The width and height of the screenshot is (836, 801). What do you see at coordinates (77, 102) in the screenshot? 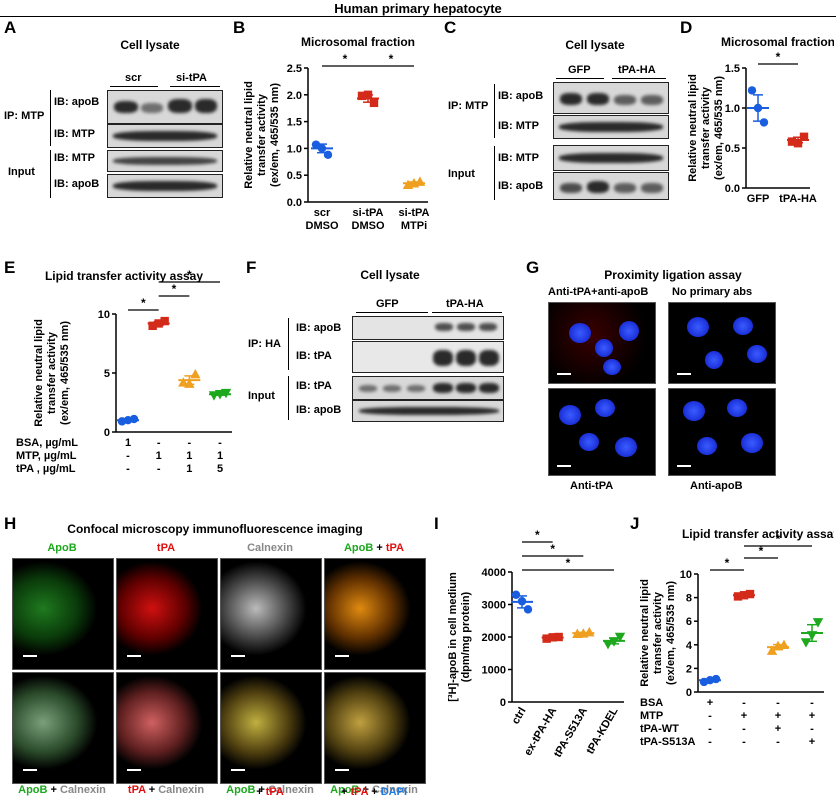
I see `panel-A-row-1: IB: apoB` at bounding box center [77, 102].